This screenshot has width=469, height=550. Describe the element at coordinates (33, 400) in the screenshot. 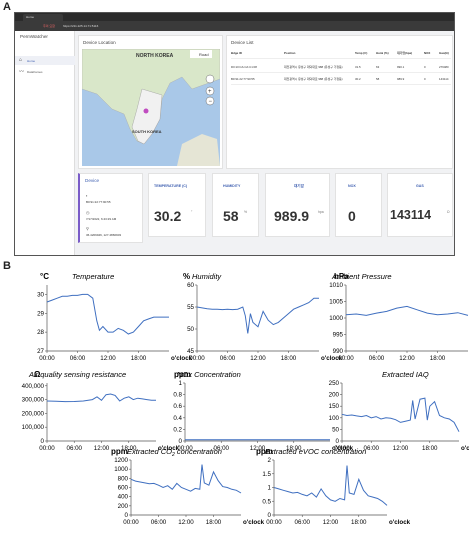

I see `y-tick-label: 300,000` at that location.